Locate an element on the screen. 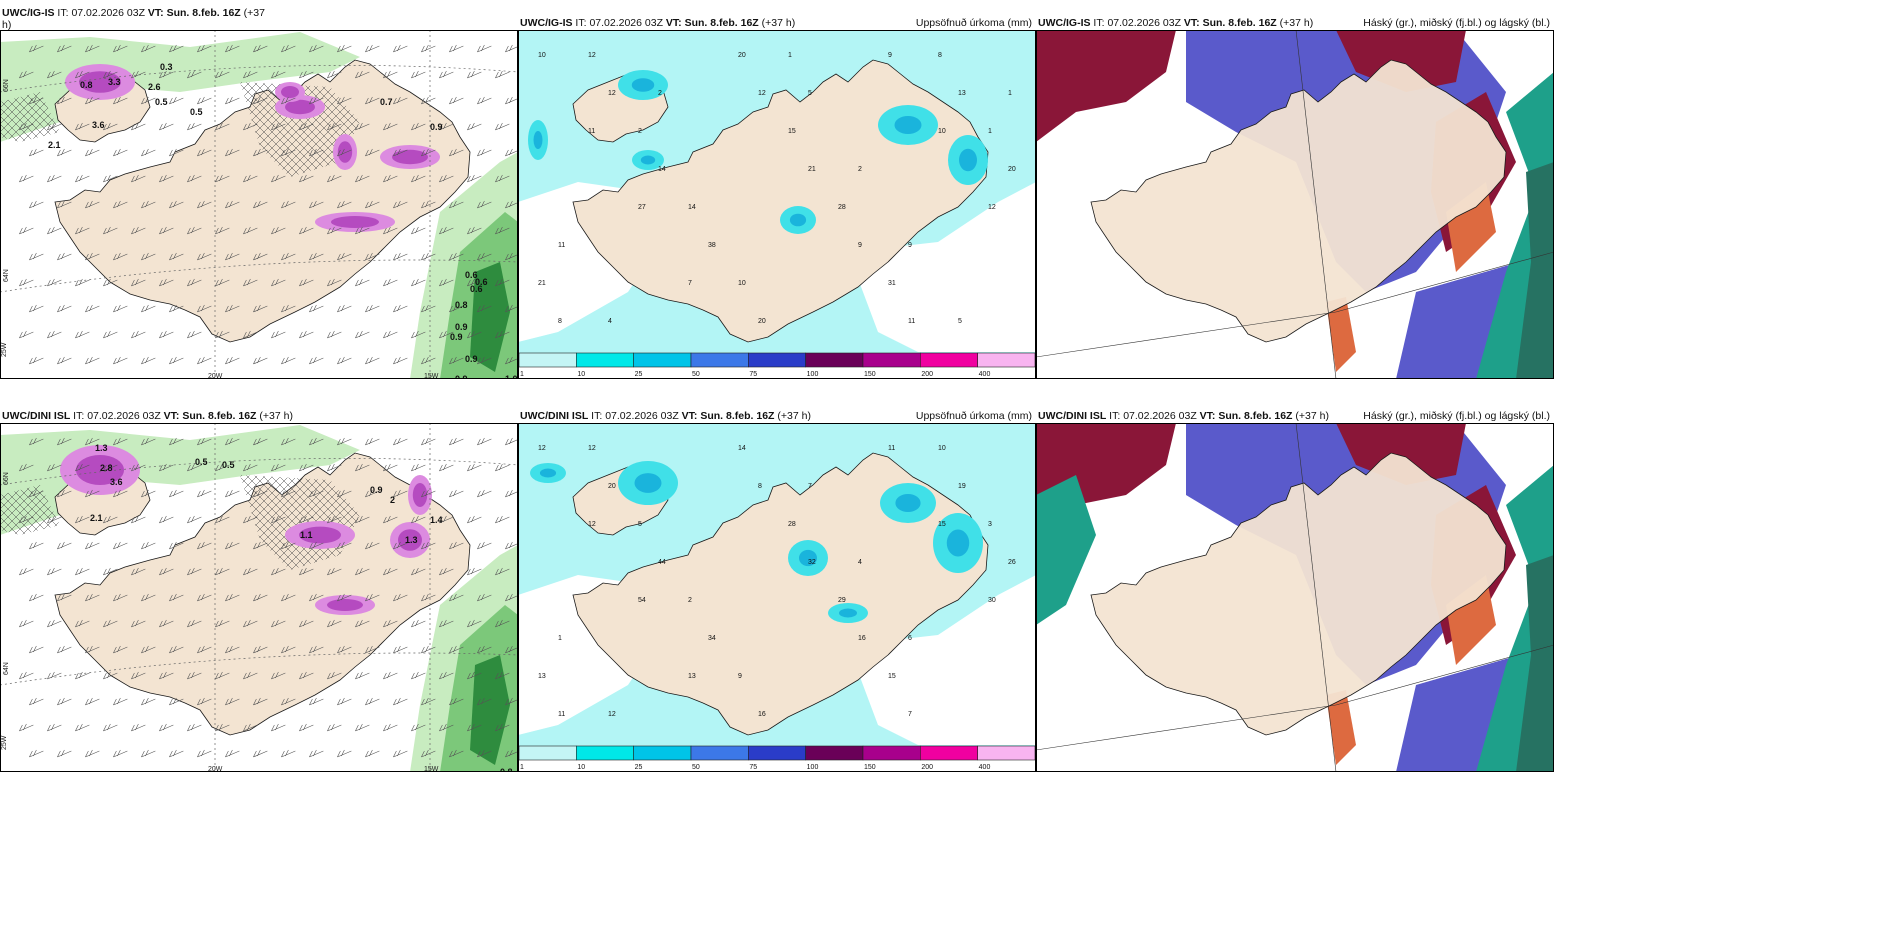 Image resolution: width=1900 pixels, height=950 pixels. precip-value: 19 is located at coordinates (962, 486).